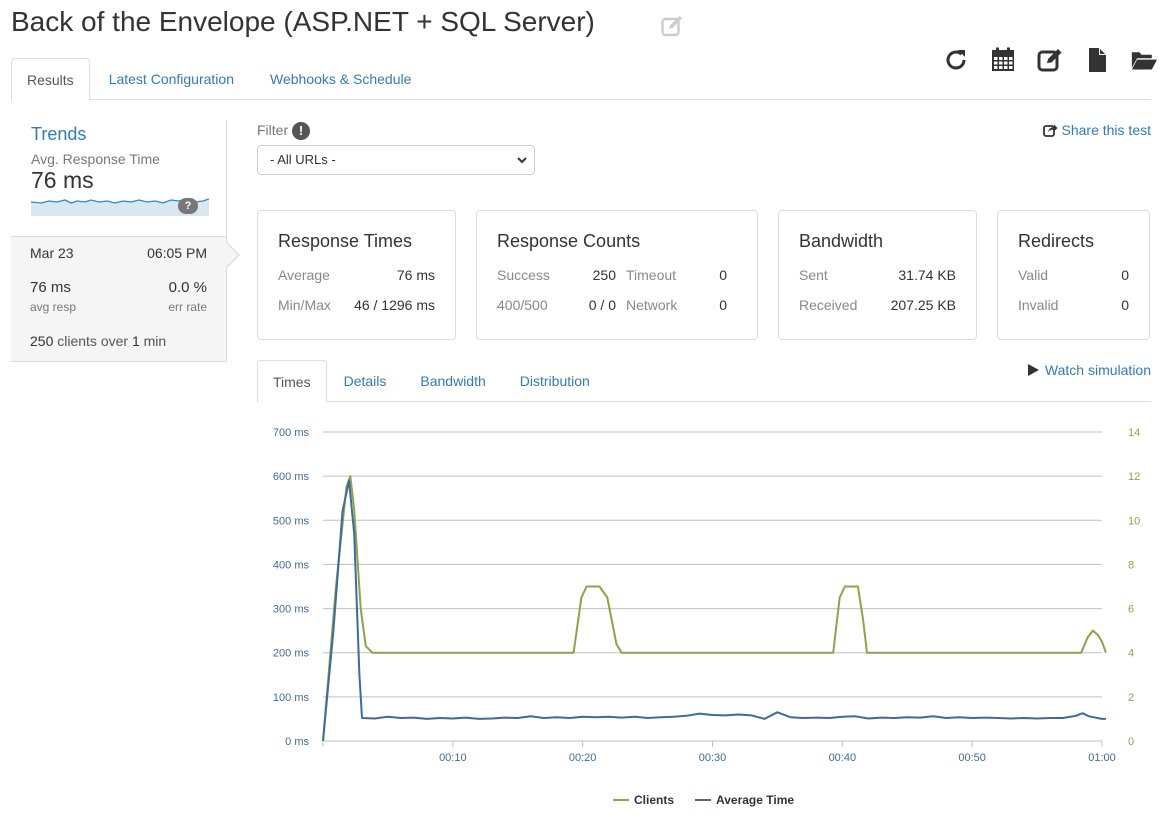 This screenshot has width=1175, height=818. What do you see at coordinates (93, 341) in the screenshot?
I see `snapshot-clients-text: clients over` at bounding box center [93, 341].